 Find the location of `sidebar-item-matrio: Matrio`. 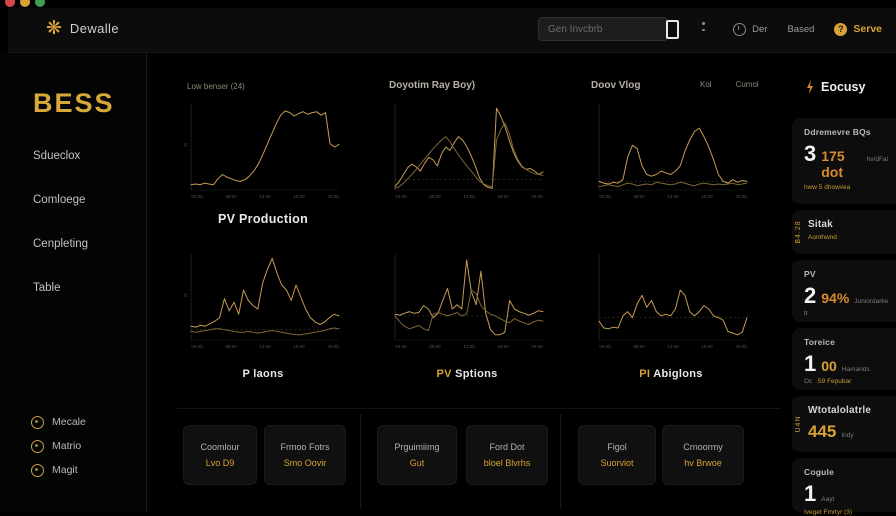

sidebar-item-matrio: Matrio is located at coordinates (58, 446).